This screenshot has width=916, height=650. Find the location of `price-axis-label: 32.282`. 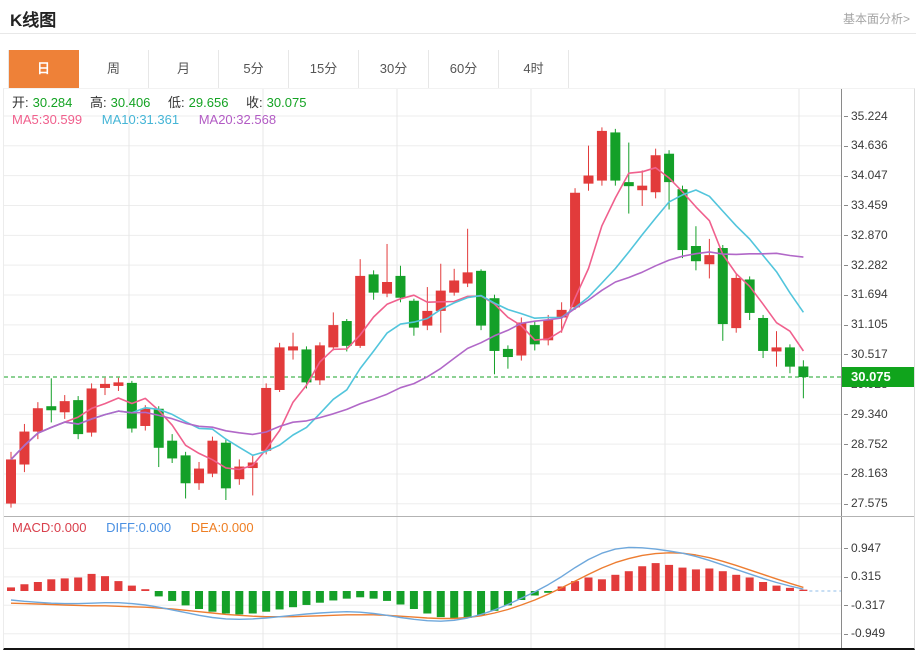

price-axis-label: 32.282 is located at coordinates (866, 265).